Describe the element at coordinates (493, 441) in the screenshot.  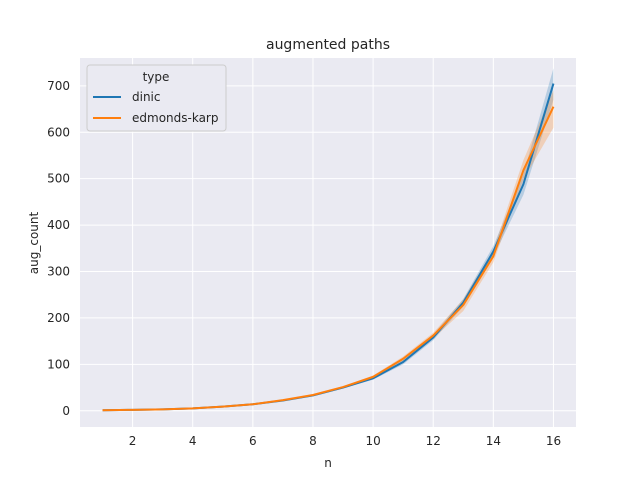
I see `x-tick-label: 14` at that location.